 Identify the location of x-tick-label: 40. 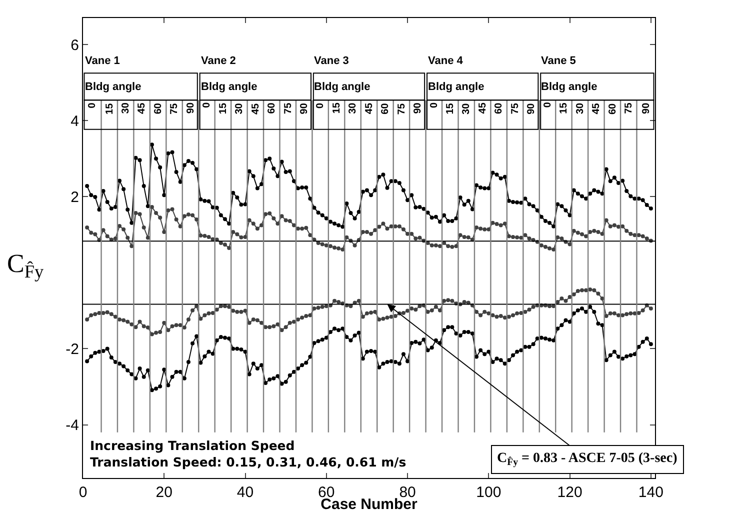
(245, 492).